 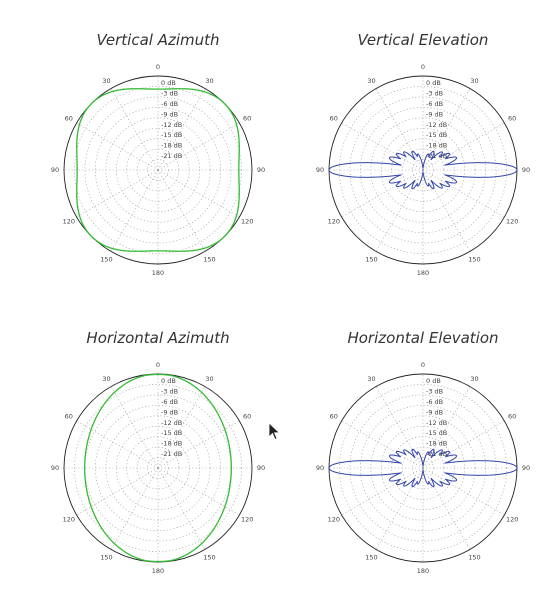 I want to click on chart-title: Vertical Elevation, so click(x=423, y=40).